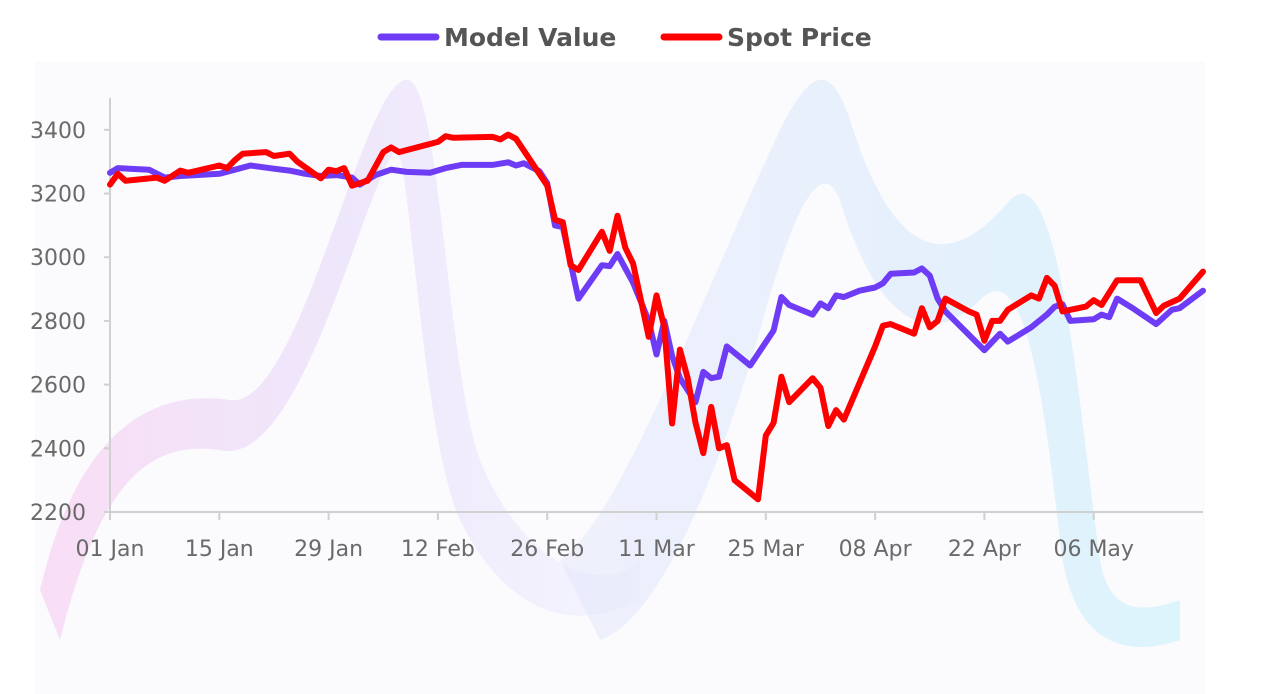 The width and height of the screenshot is (1287, 694). Describe the element at coordinates (219, 549) in the screenshot. I see `x-tick-label: 15 Jan` at that location.